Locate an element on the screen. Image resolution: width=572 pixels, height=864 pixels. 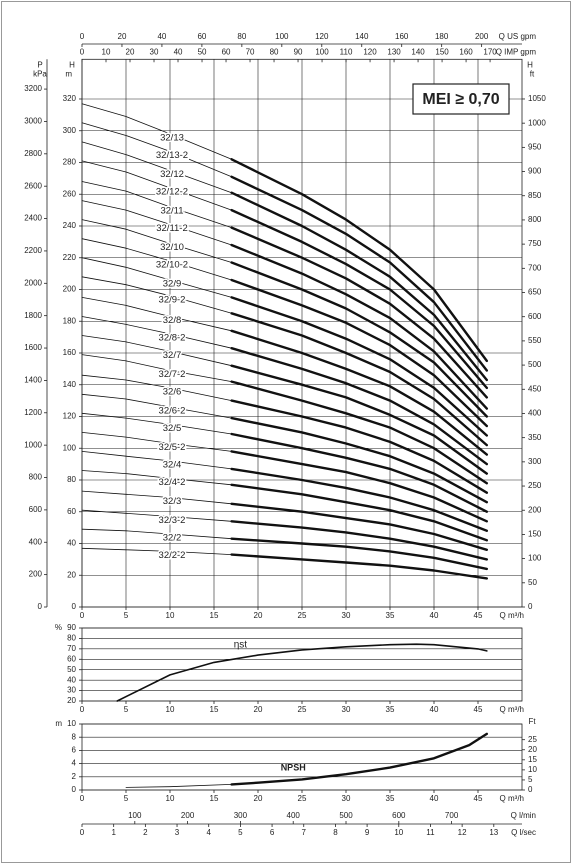
left-tick-label: 600 is located at coordinates (36, 509).